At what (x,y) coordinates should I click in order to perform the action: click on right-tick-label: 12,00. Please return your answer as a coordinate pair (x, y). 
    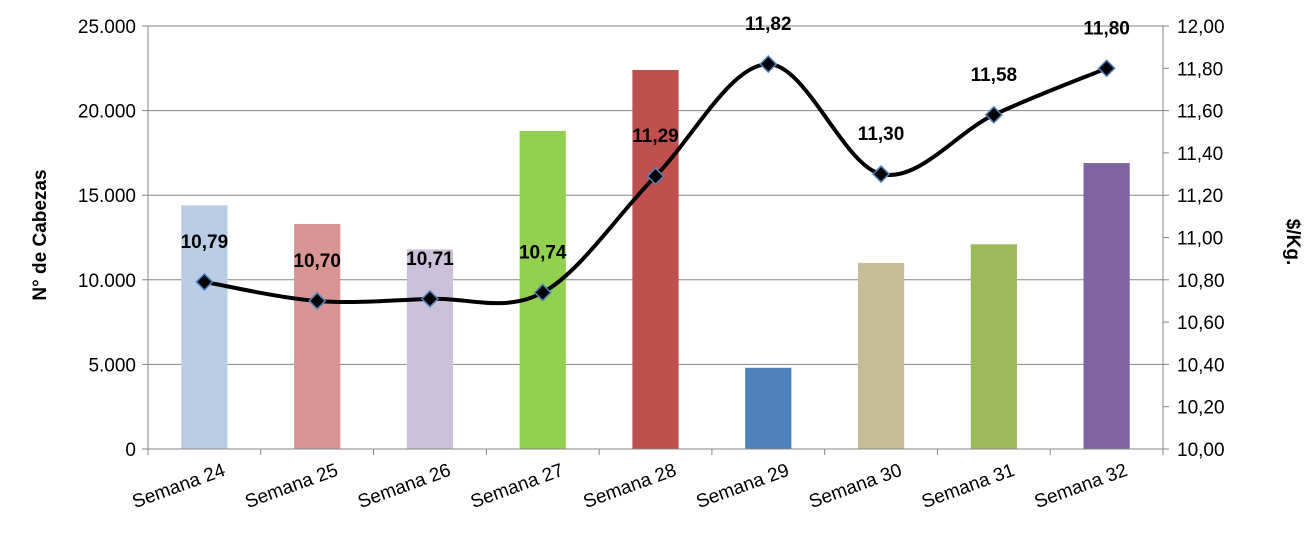
    Looking at the image, I should click on (1201, 27).